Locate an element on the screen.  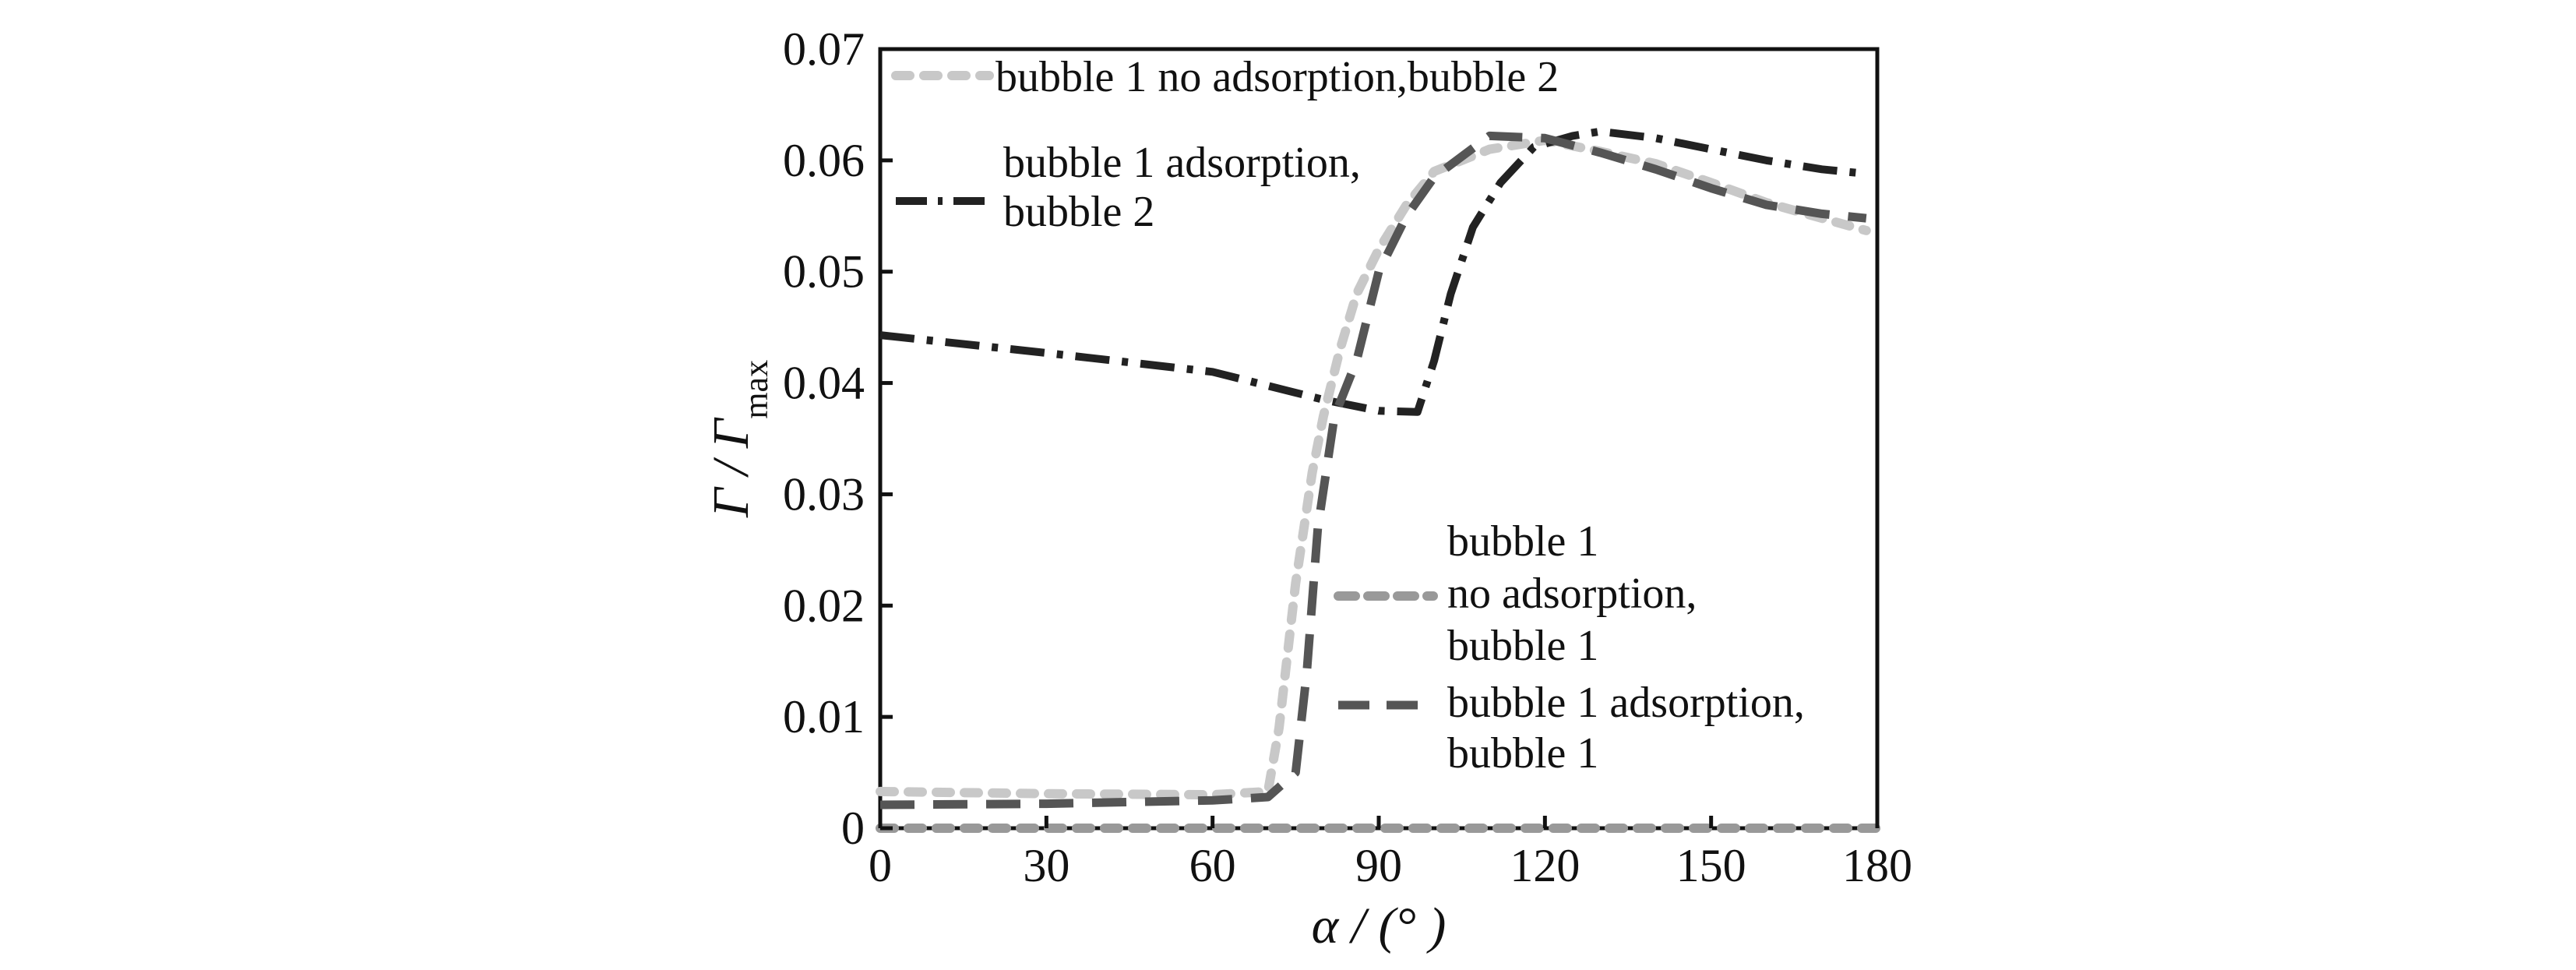
x-axis-label: α / (° ) is located at coordinates (1379, 926).